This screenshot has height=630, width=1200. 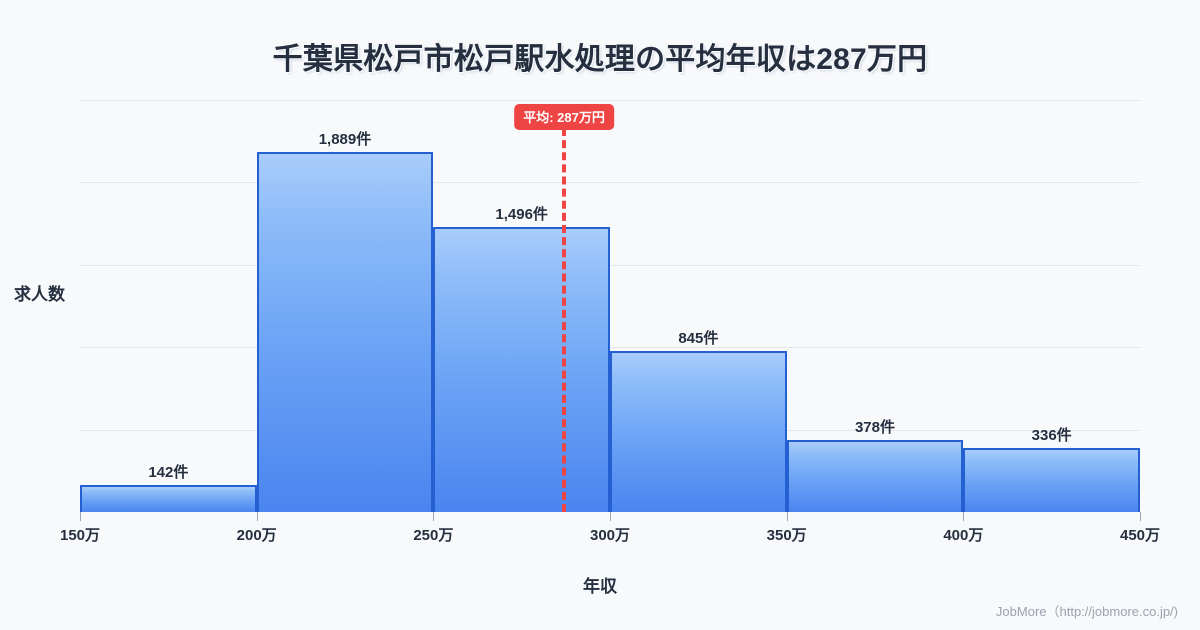 I want to click on bar-value-label: 142件, so click(x=168, y=472).